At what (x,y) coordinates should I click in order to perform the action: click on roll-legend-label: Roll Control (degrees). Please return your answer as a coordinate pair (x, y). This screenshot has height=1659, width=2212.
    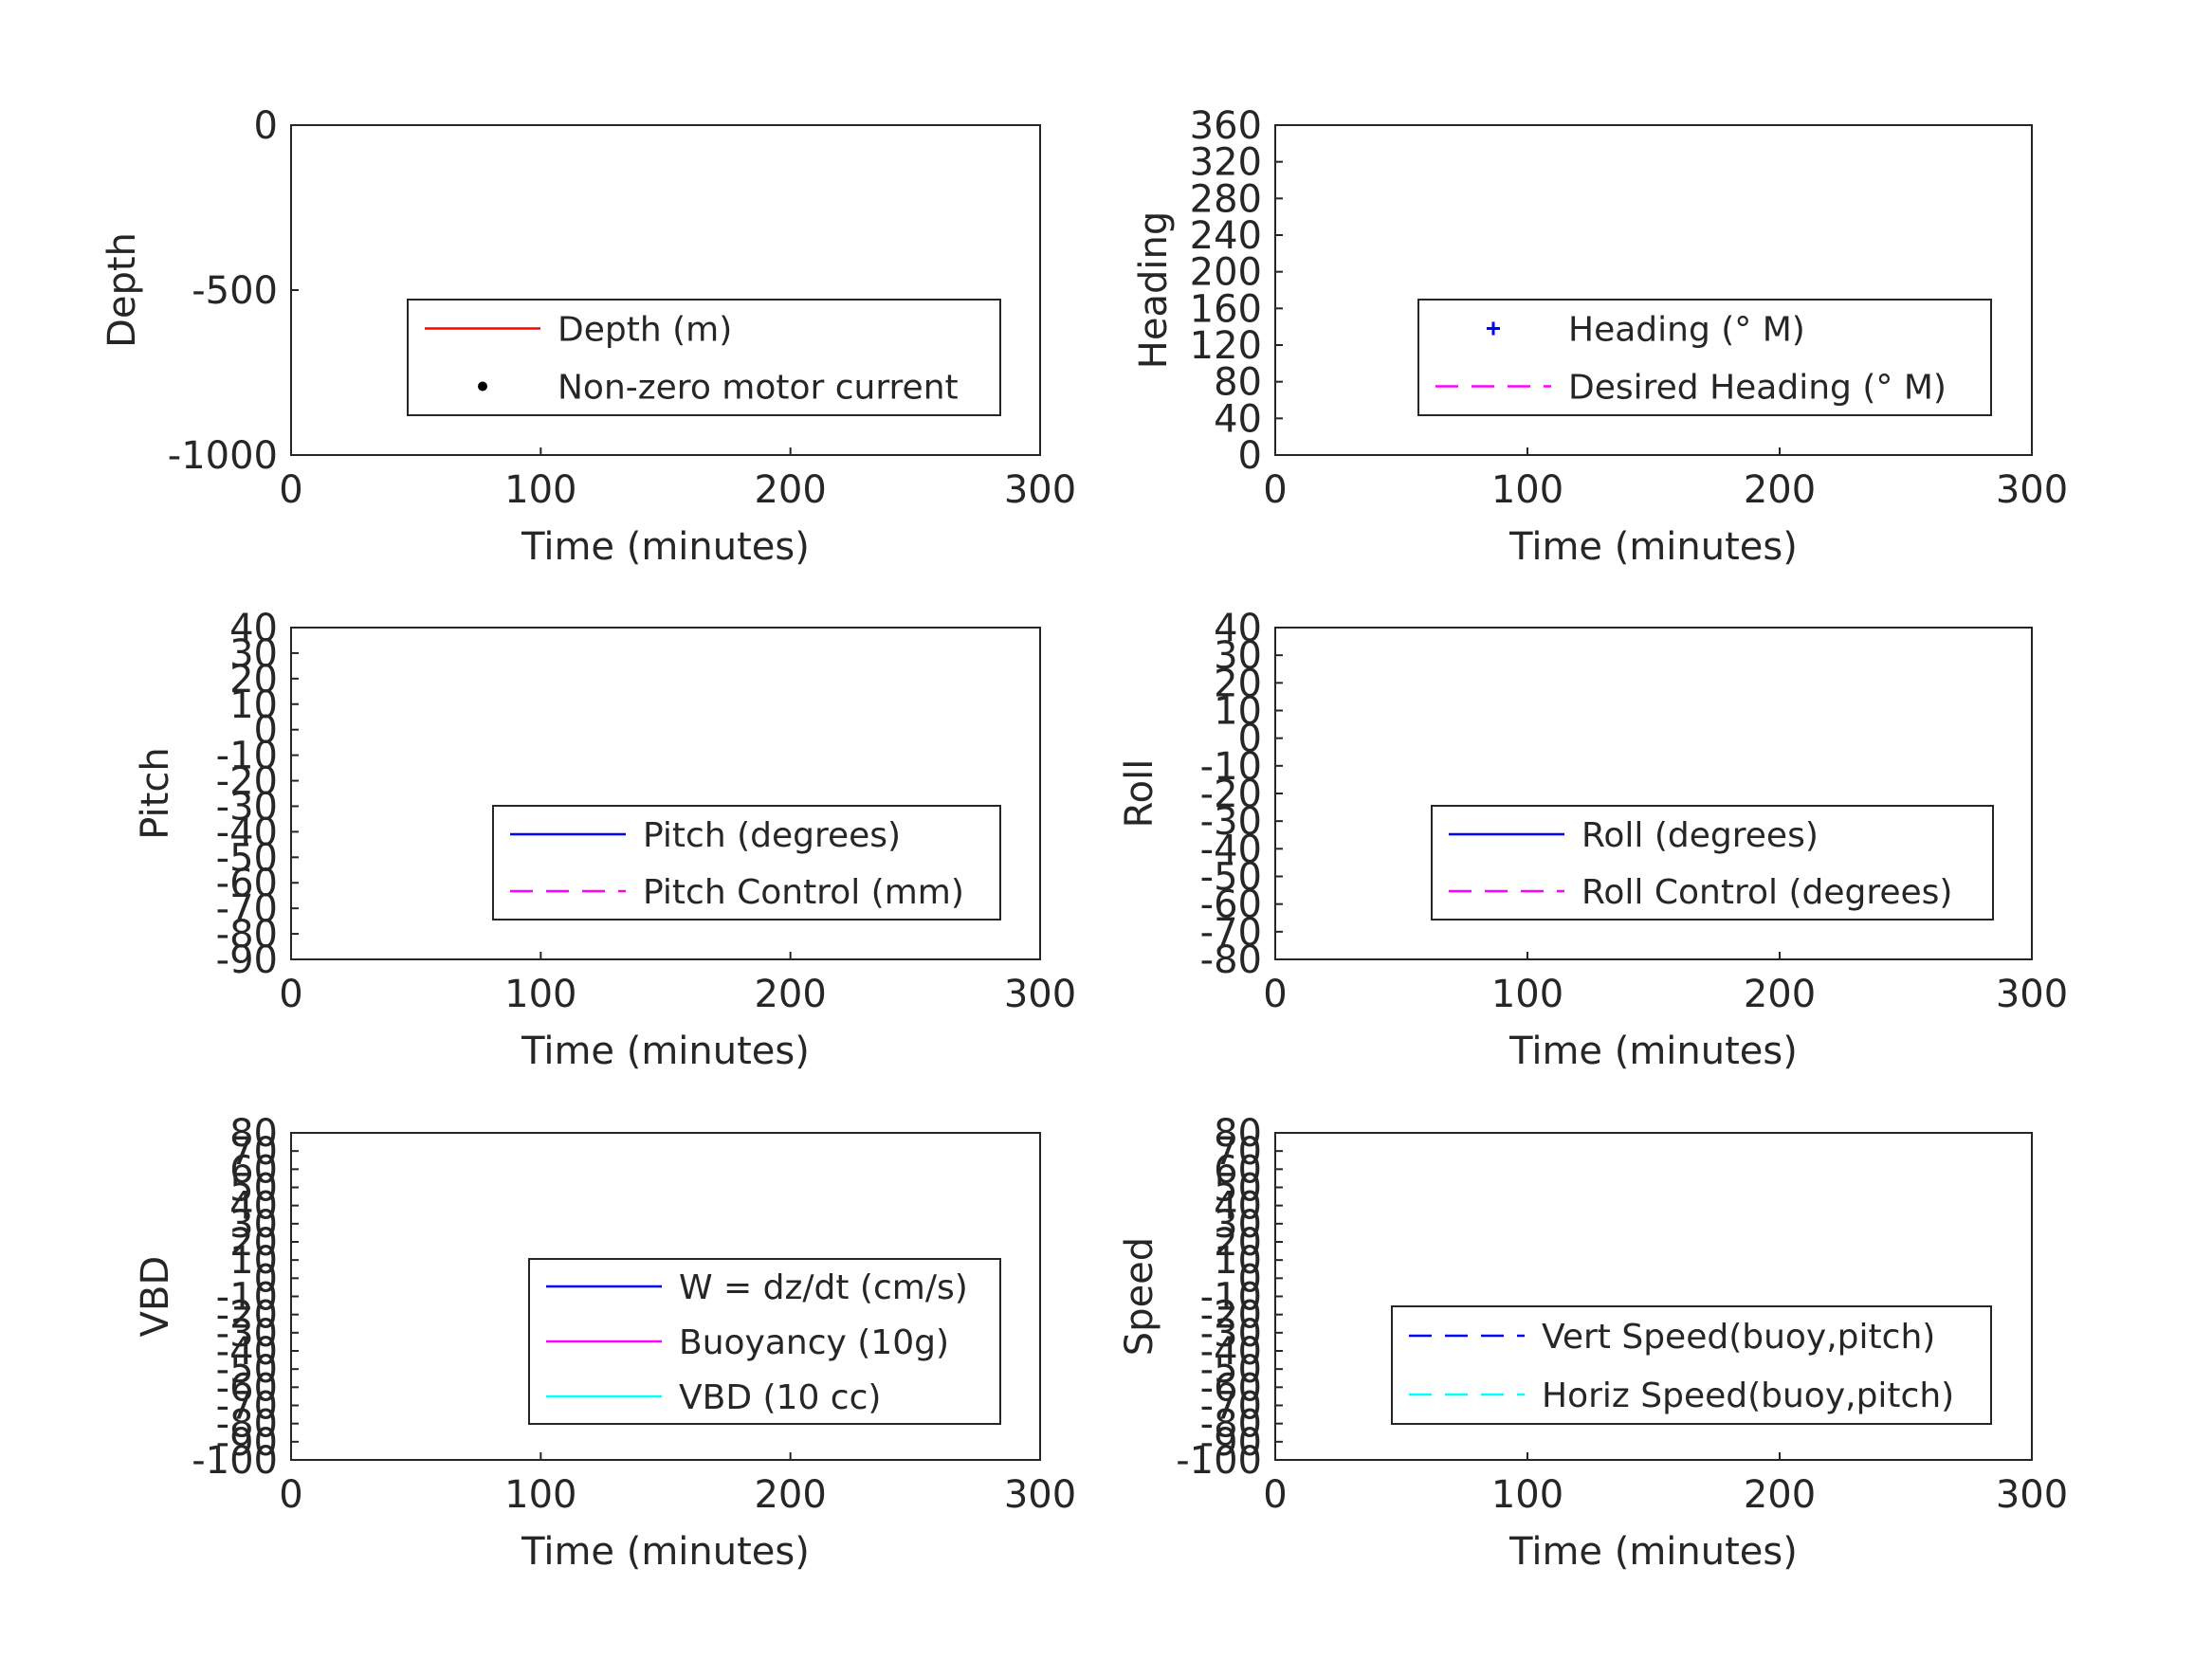
    Looking at the image, I should click on (1766, 892).